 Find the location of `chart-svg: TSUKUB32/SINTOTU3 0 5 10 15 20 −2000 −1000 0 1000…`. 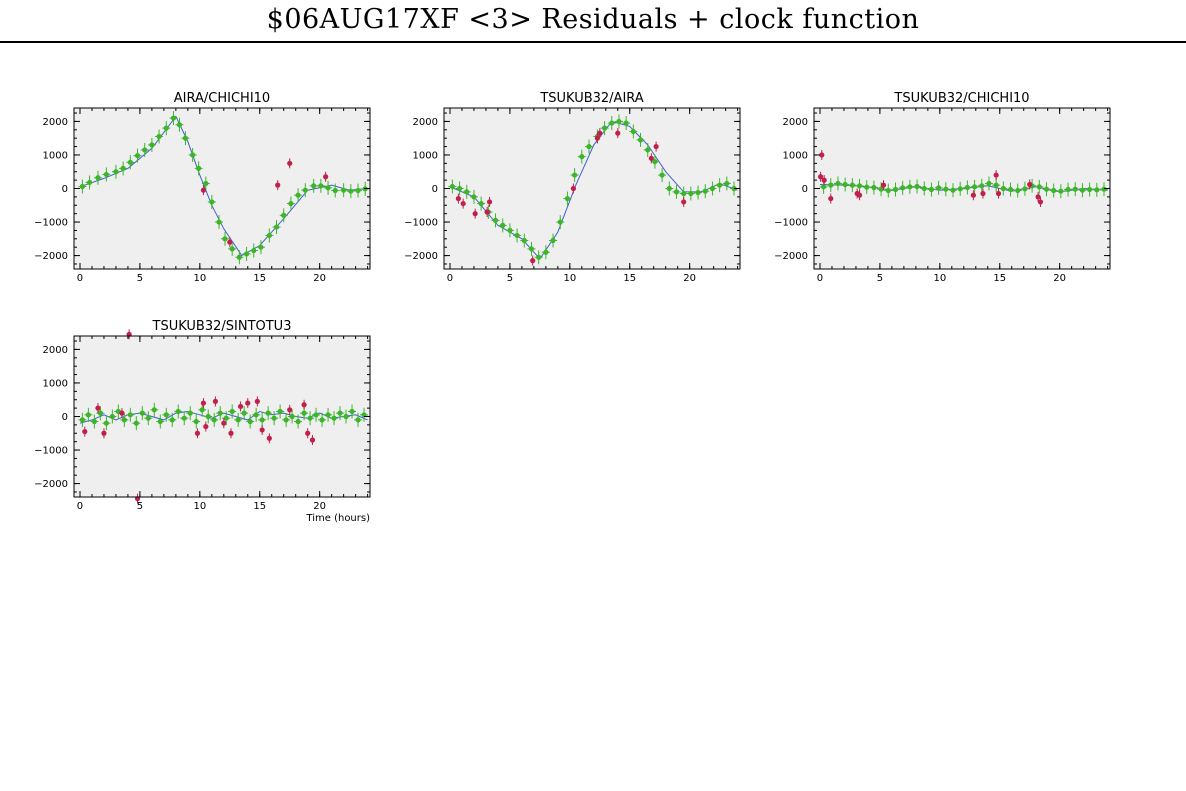

chart-svg: TSUKUB32/SINTOTU3 0 5 10 15 20 −2000 −1000 0 1000… is located at coordinates (202, 421).